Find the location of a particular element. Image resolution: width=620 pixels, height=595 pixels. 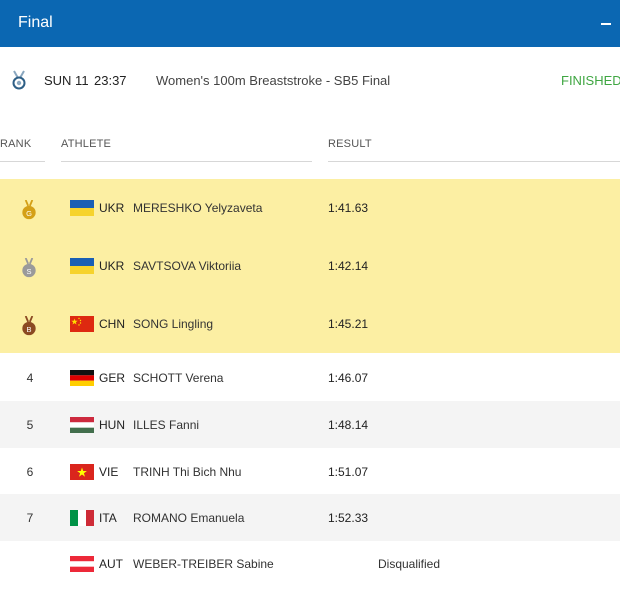

athlete-name: ROMANO Emanuela is located at coordinates (189, 518).